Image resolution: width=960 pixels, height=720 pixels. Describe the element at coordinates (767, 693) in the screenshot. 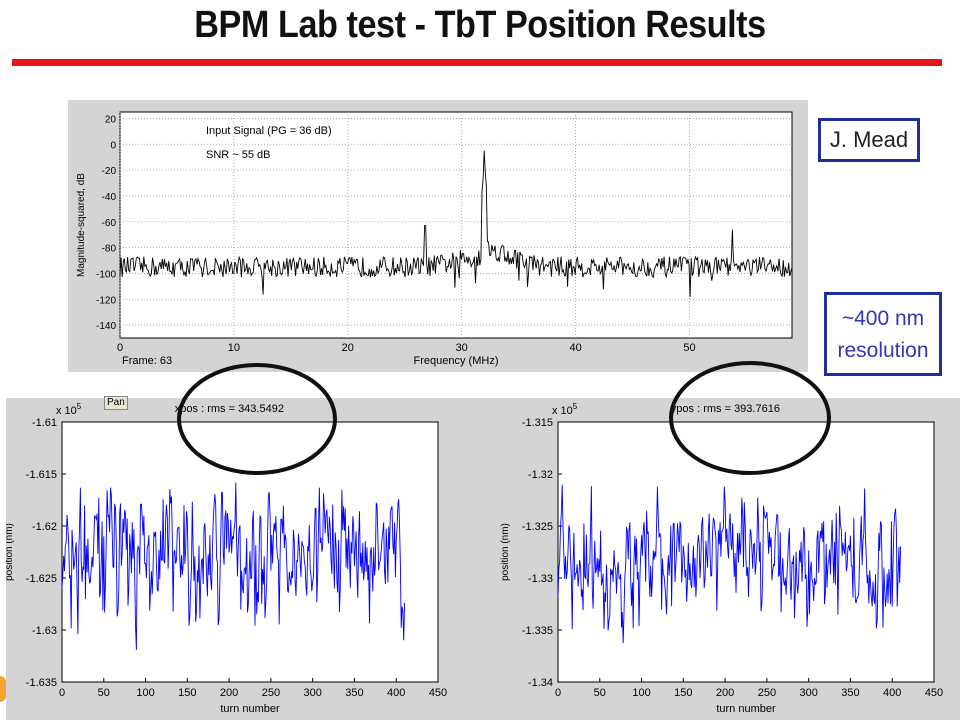

I see `ypos-x-tick-label: 250` at that location.